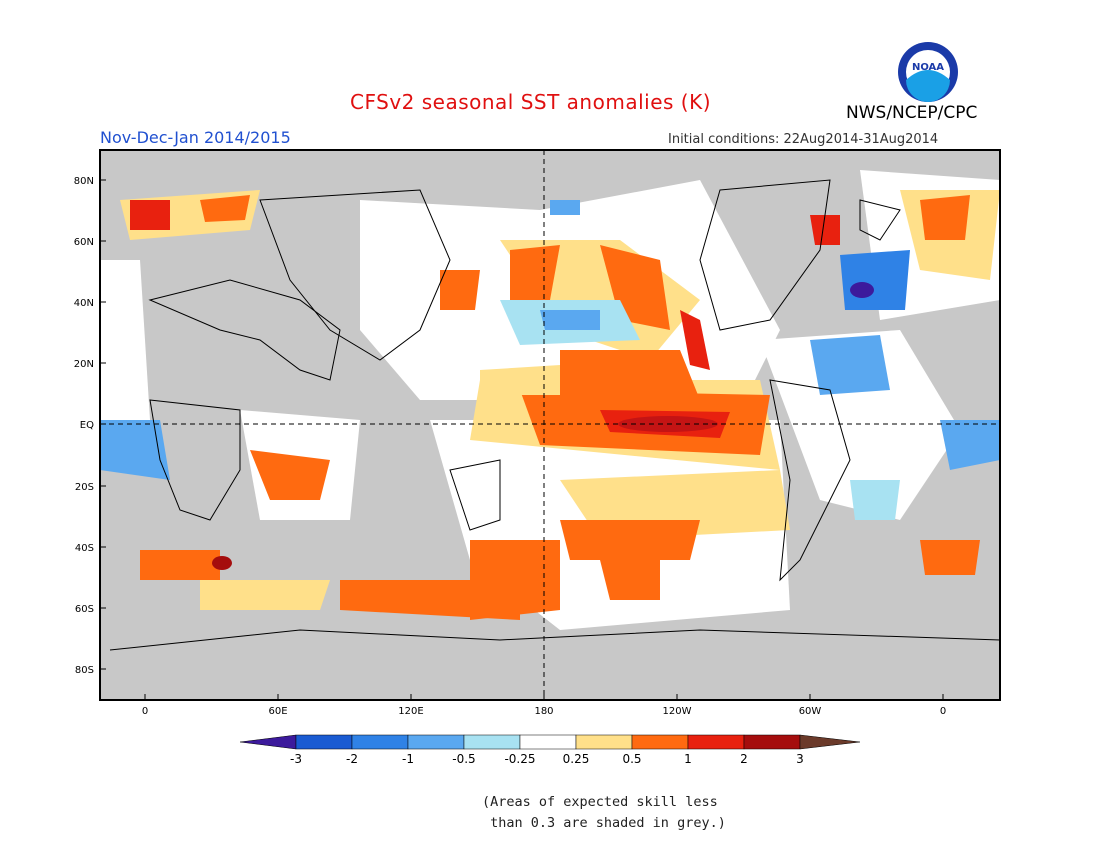 Image resolution: width=1100 pixels, height=850 pixels. I want to click on initial-conditions-label: Initial conditions: 22Aug2014-31Aug2014, so click(803, 139).